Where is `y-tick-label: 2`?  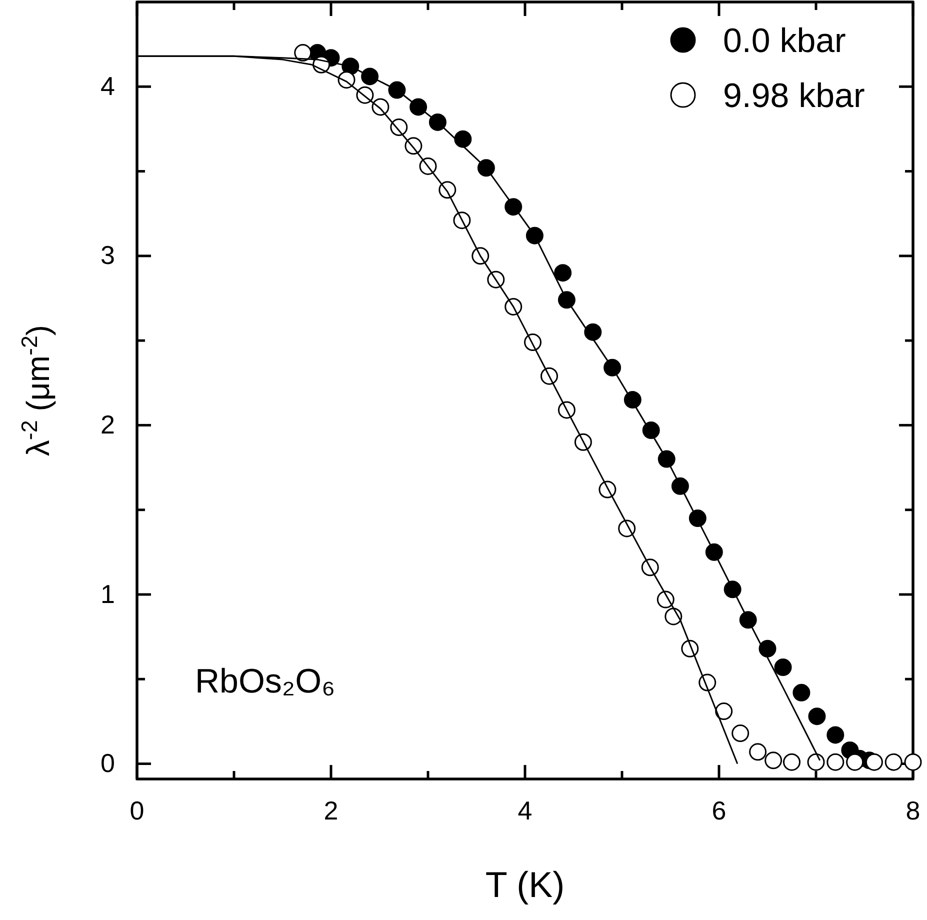
y-tick-label: 2 is located at coordinates (107, 425).